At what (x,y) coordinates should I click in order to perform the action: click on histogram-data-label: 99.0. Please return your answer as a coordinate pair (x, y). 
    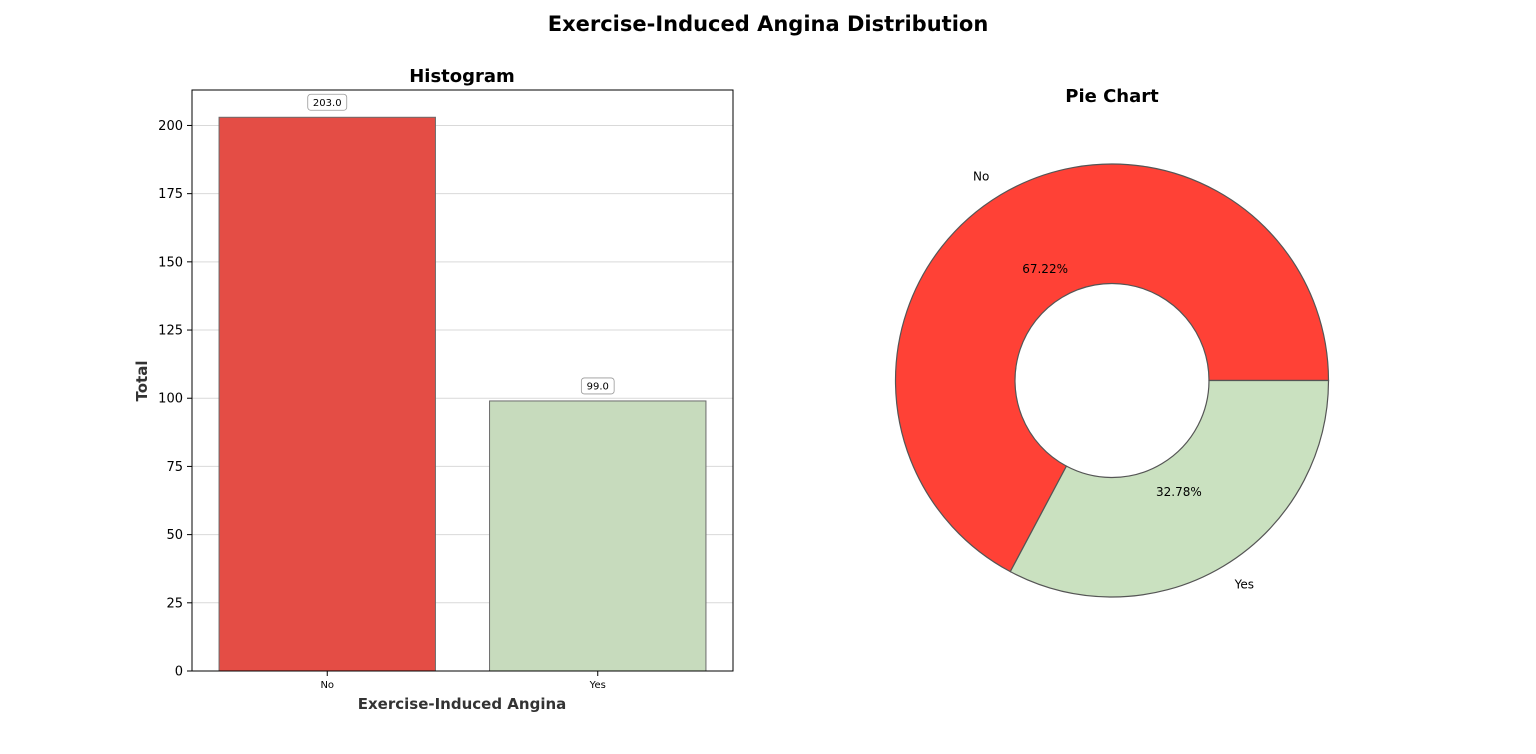
    Looking at the image, I should click on (598, 386).